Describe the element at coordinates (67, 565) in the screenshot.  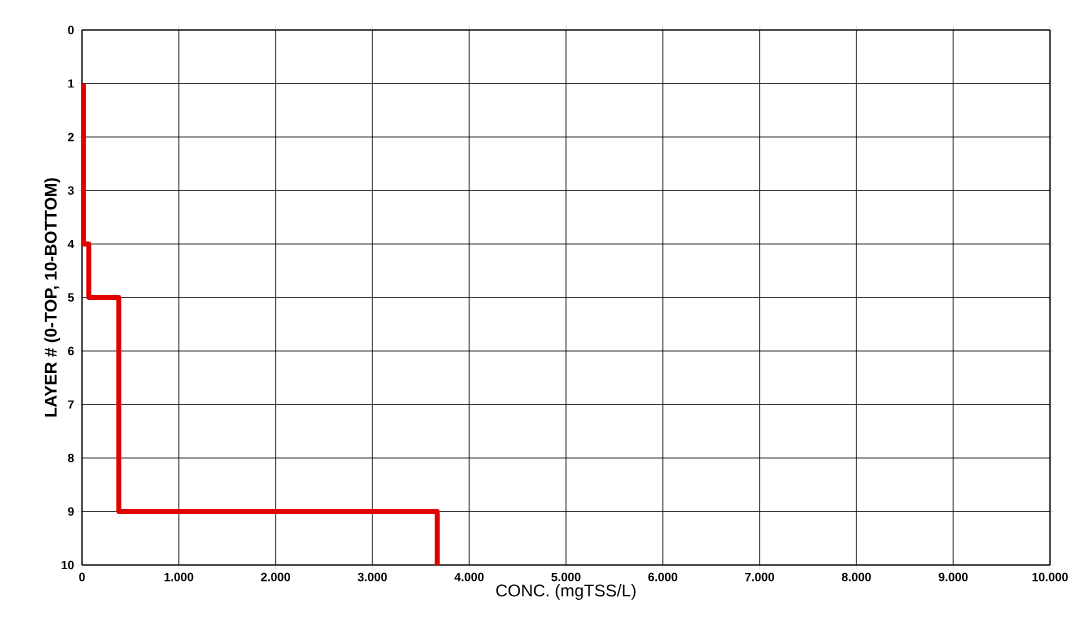
I see `y-tick-label: 10` at that location.